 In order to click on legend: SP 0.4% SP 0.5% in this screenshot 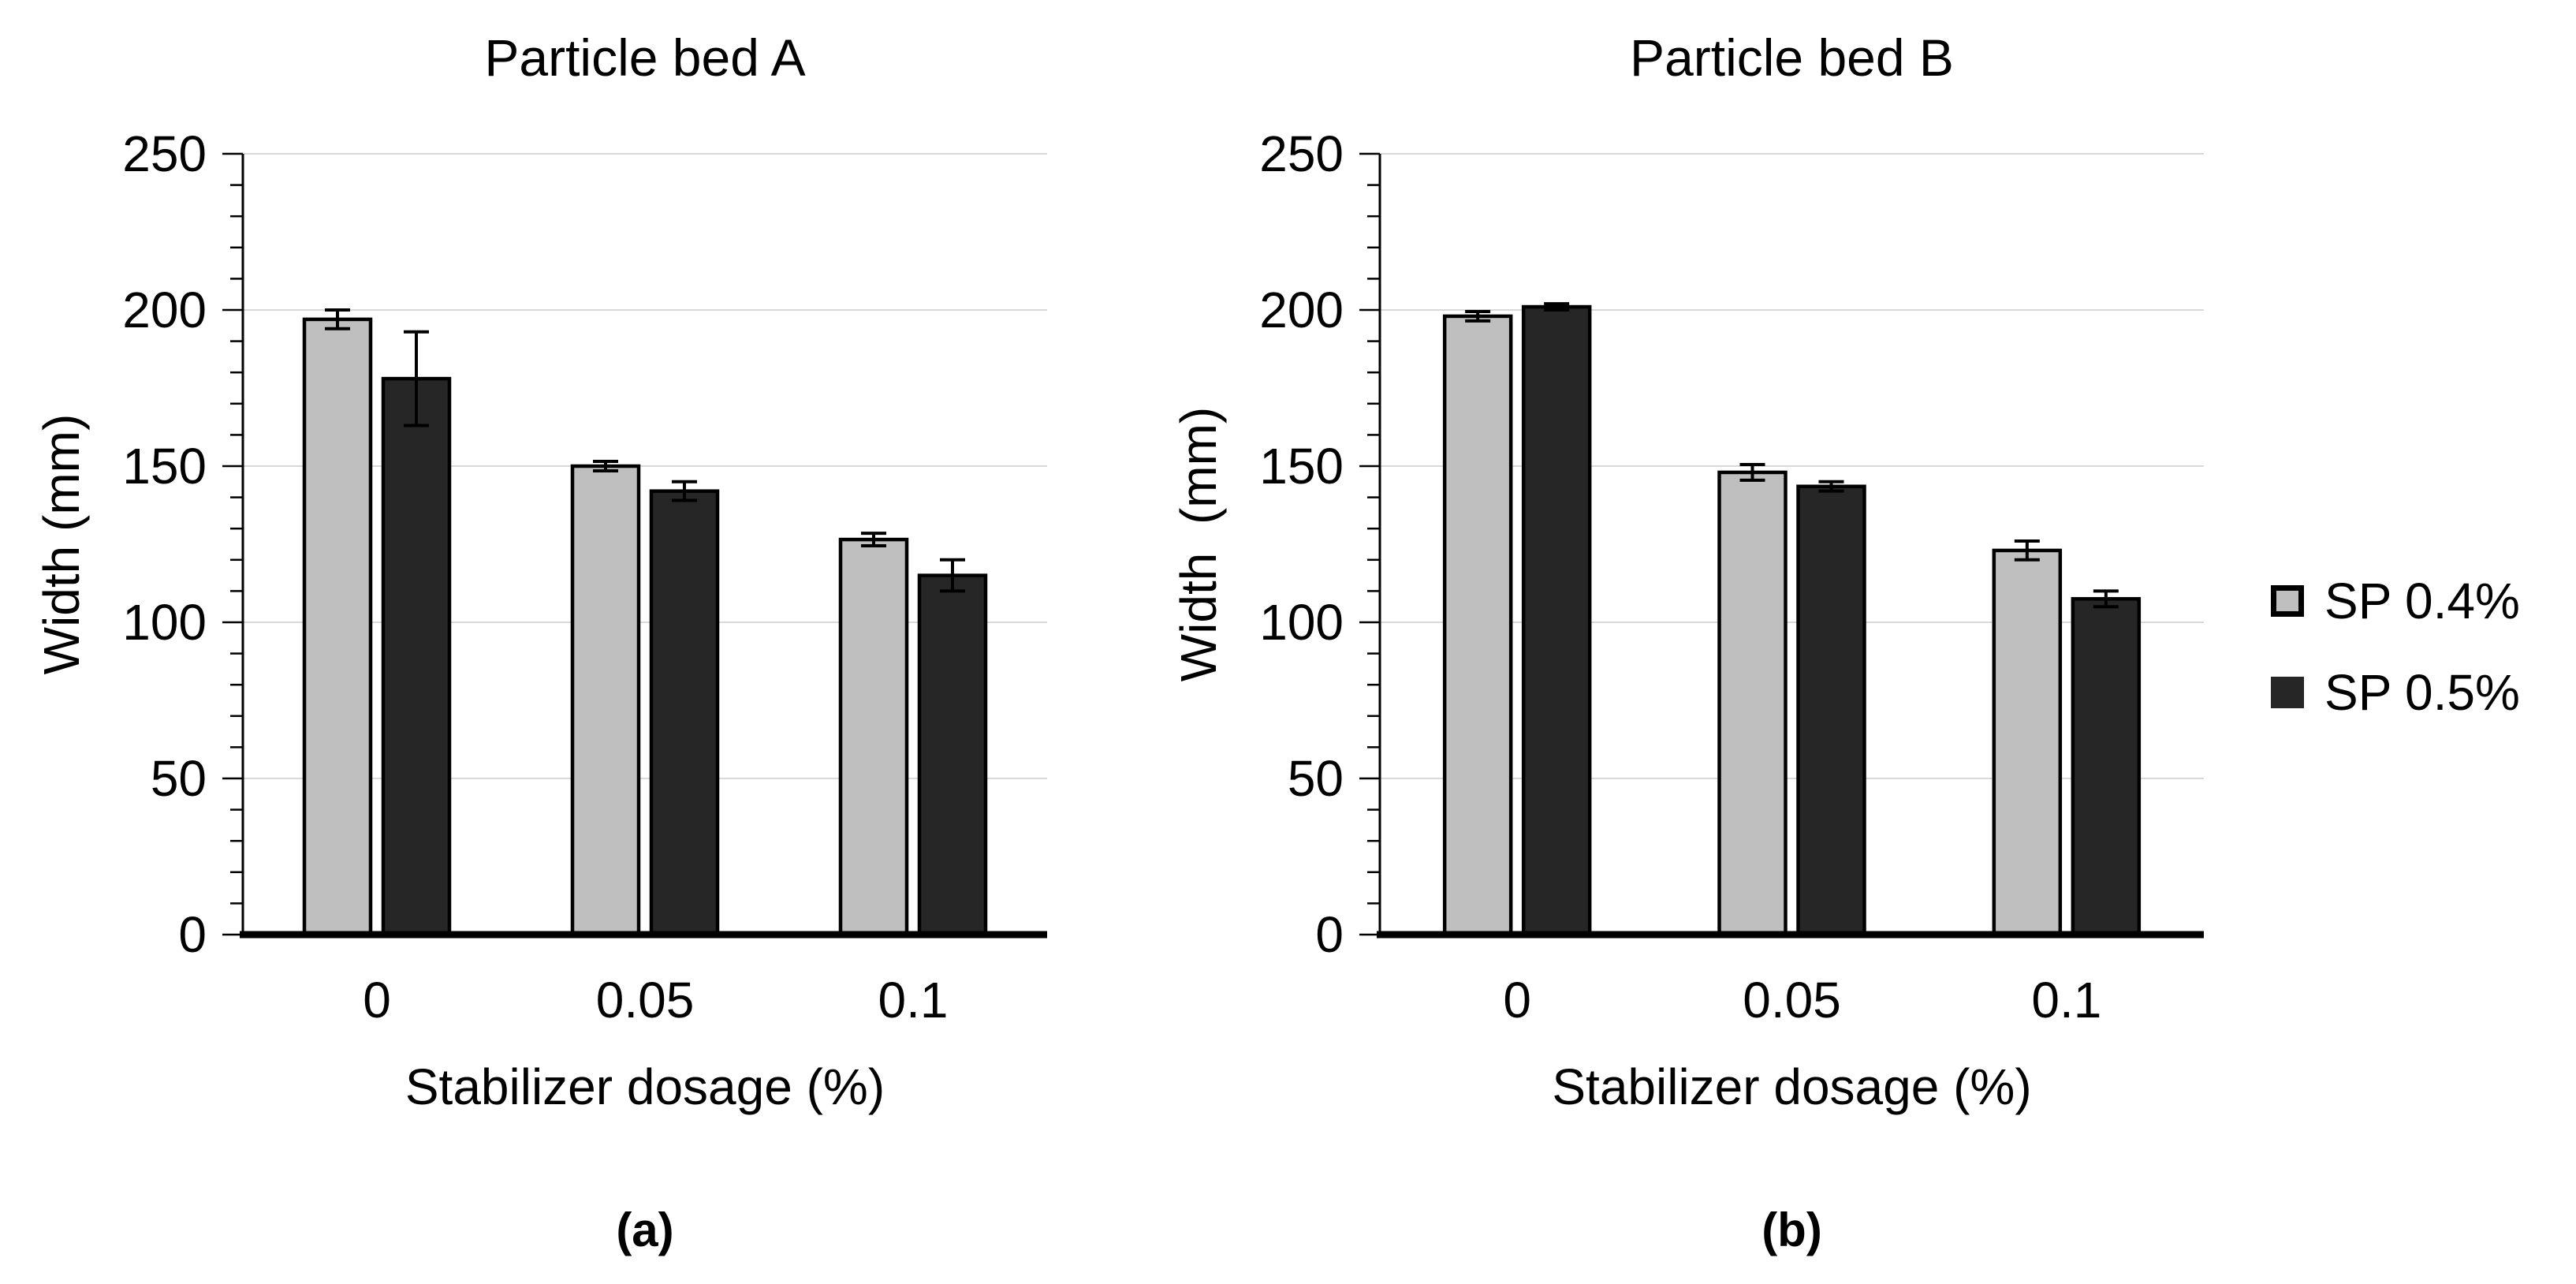, I will do `click(2395, 647)`.